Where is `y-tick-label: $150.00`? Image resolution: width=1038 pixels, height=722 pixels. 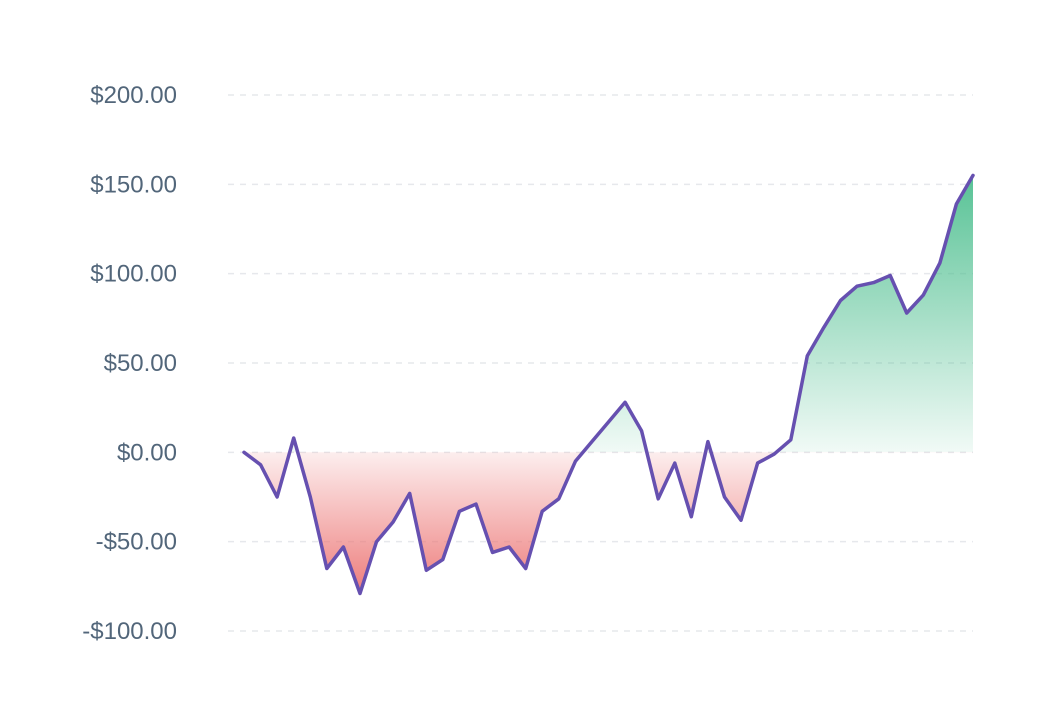 y-tick-label: $150.00 is located at coordinates (133, 184).